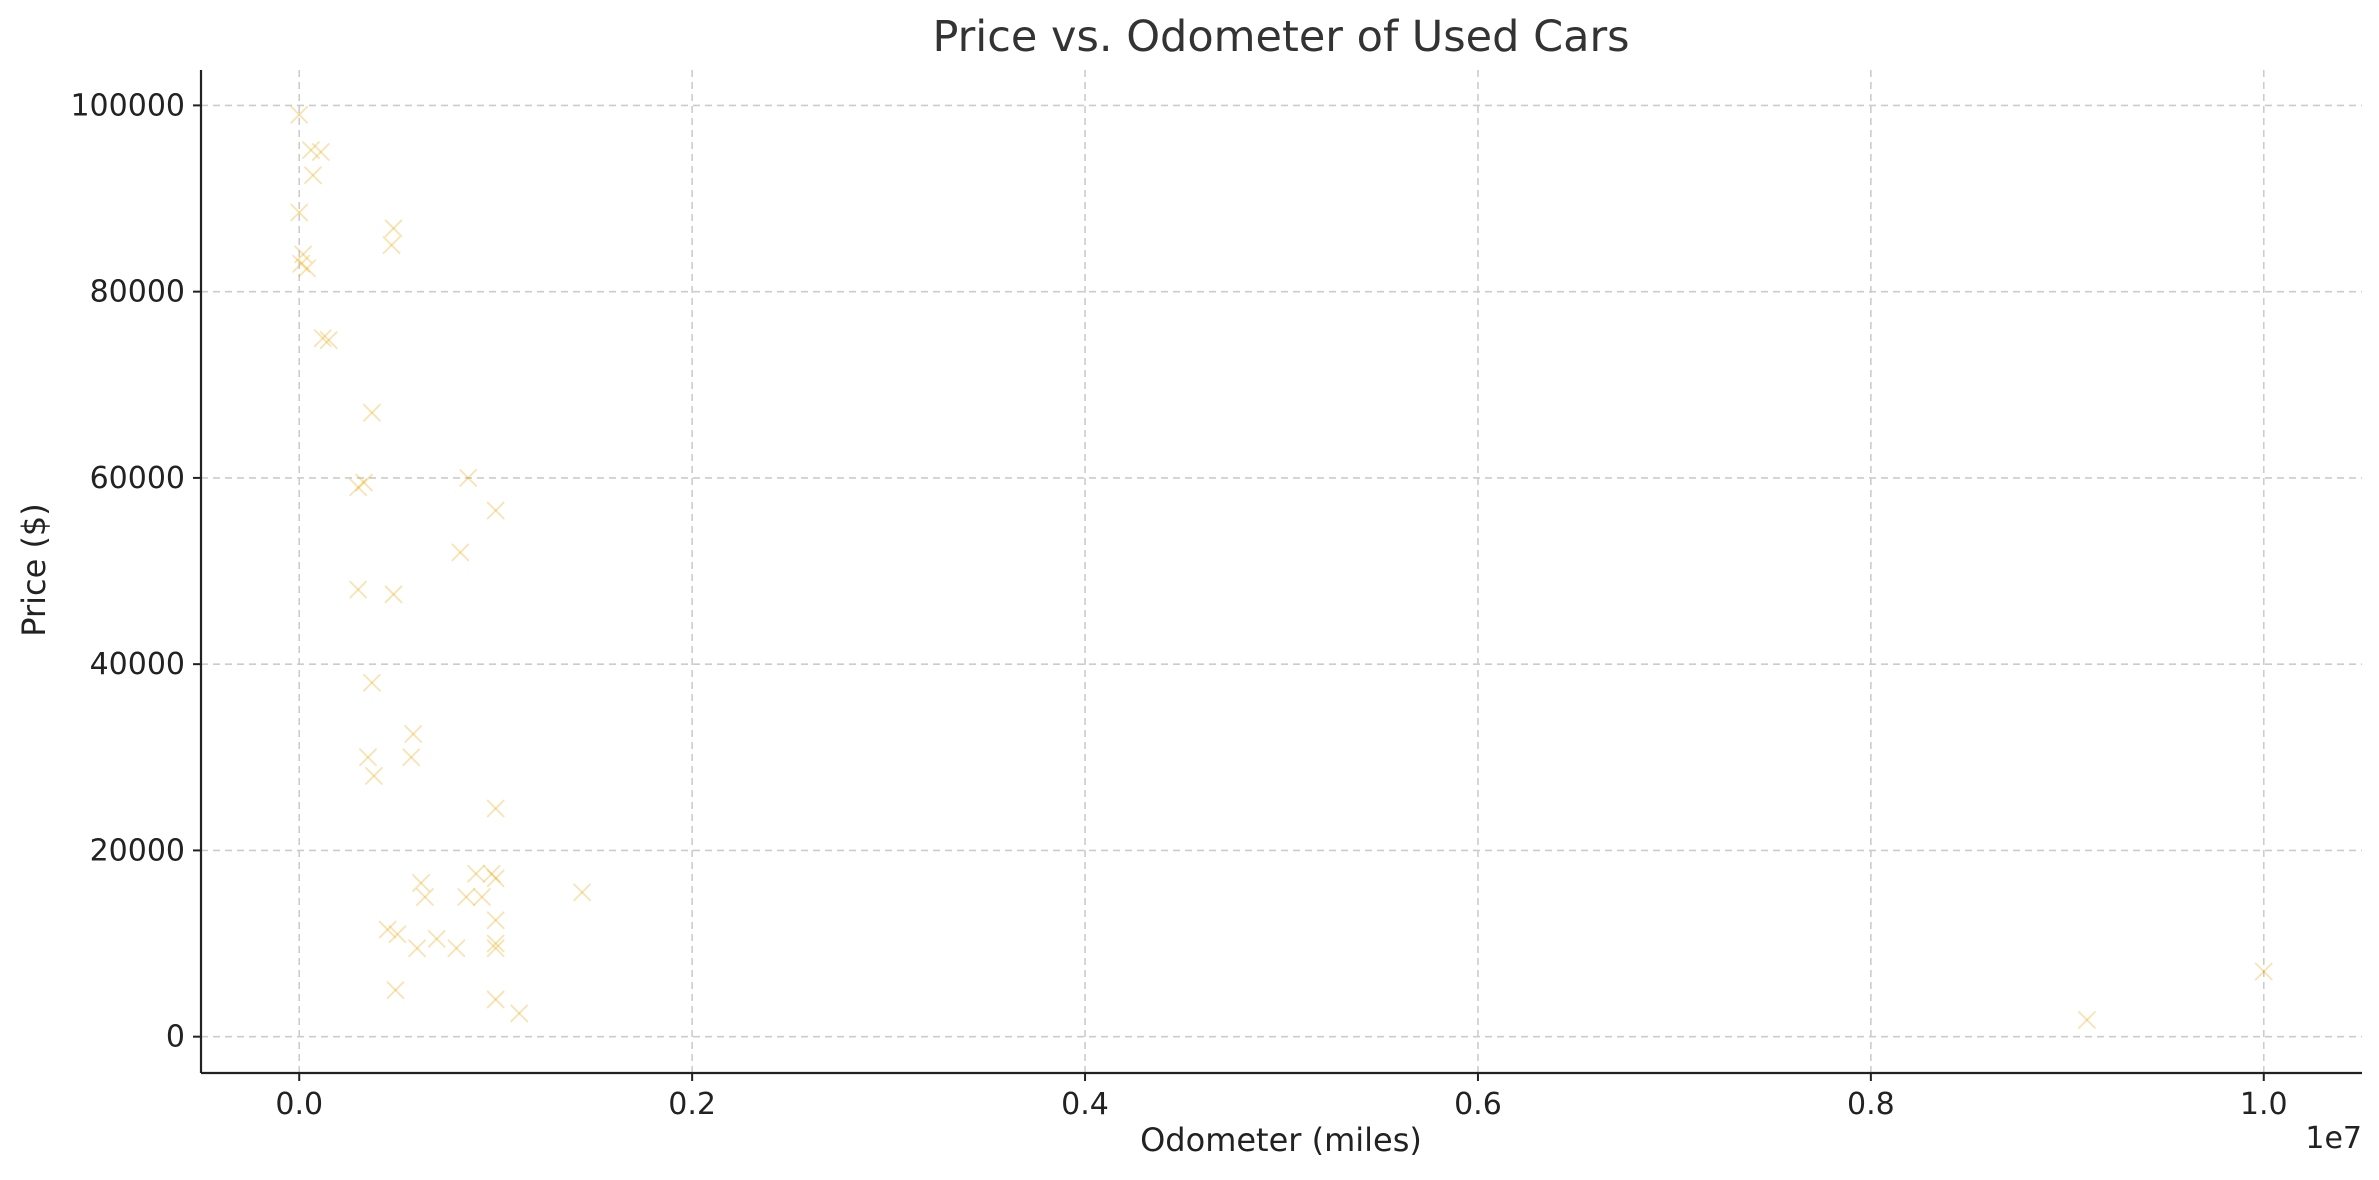 The height and width of the screenshot is (1180, 2379). What do you see at coordinates (127, 105) in the screenshot?
I see `y-tick-label: 100000` at bounding box center [127, 105].